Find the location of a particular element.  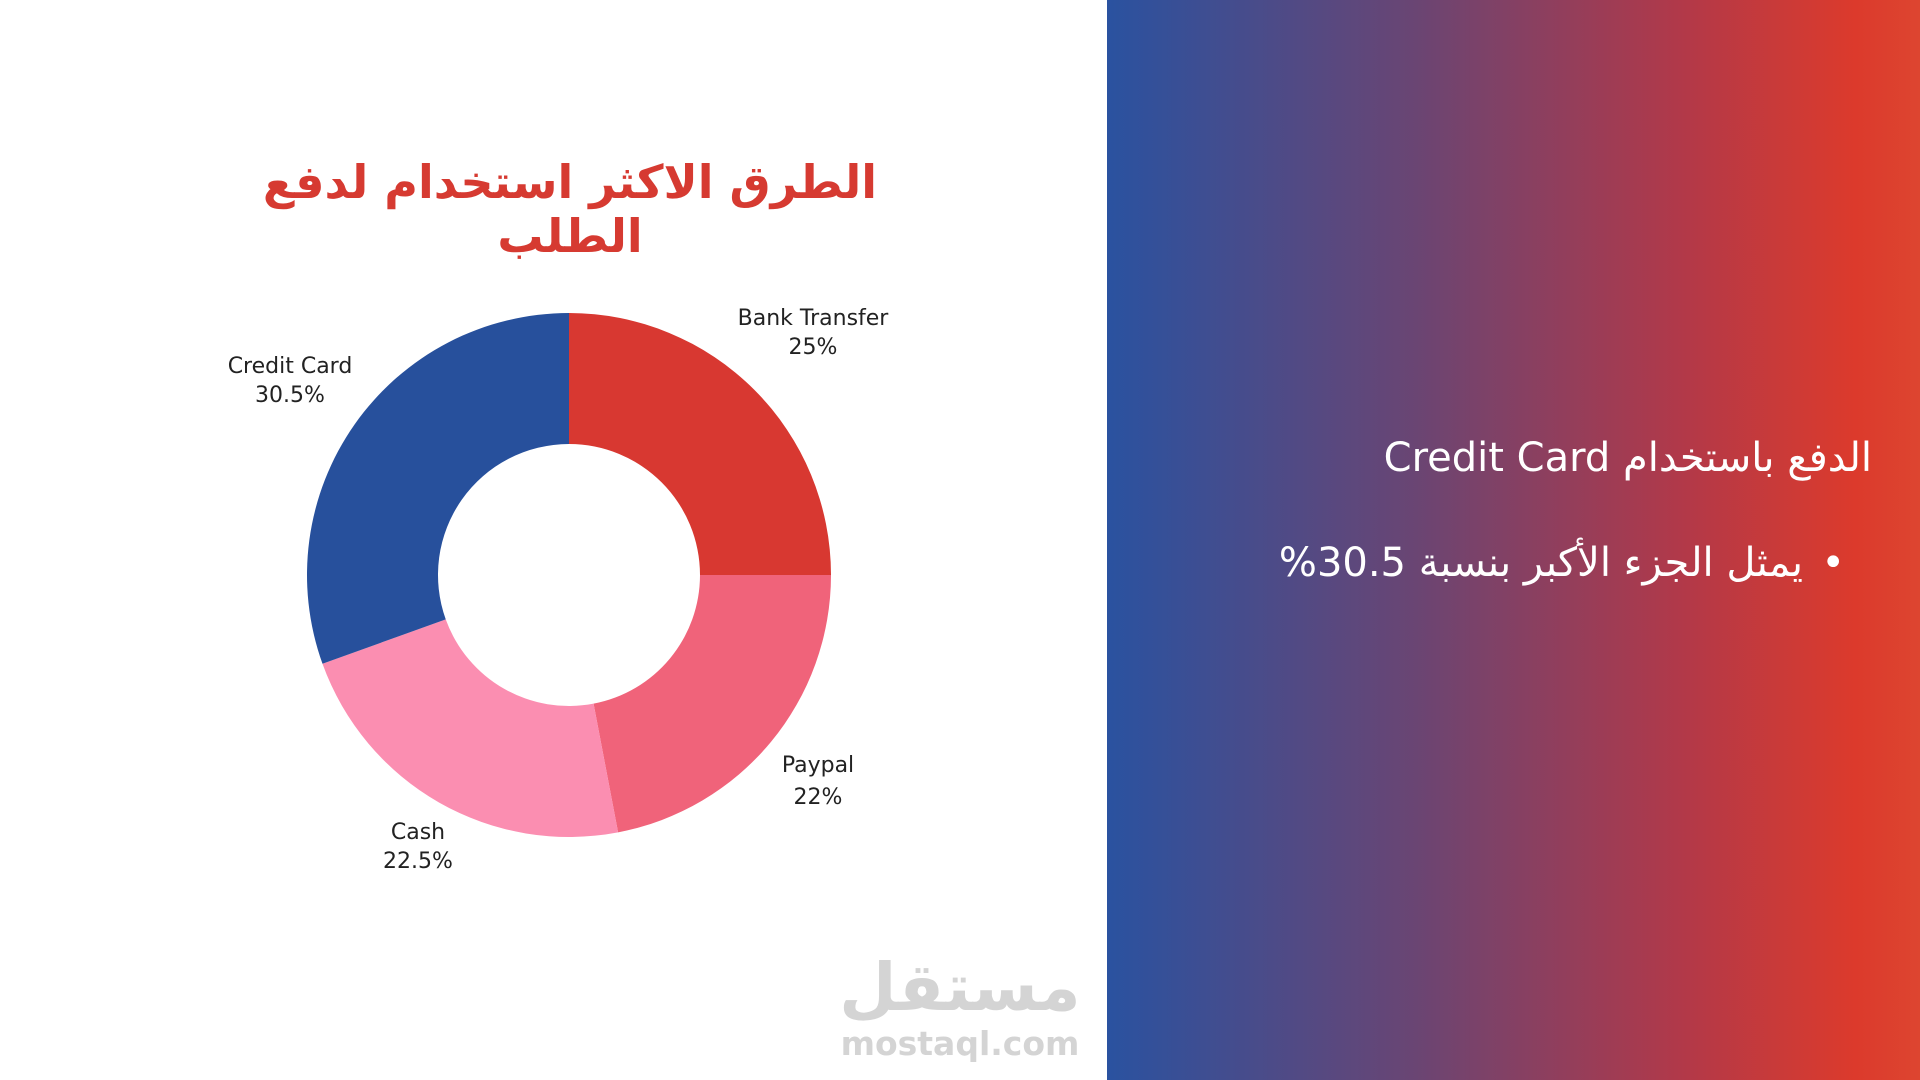

insight-list: • يمثل الجزء الأكبر بنسبة 30.5% is located at coordinates (1495, 563).